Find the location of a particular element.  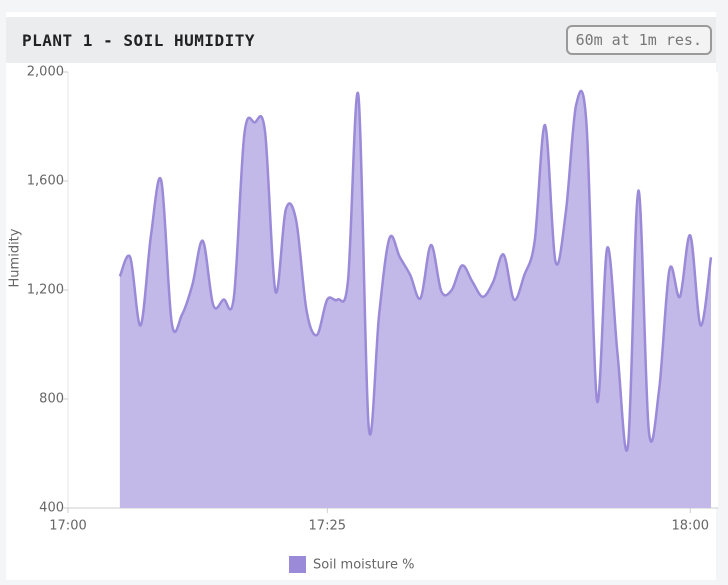

y-tick-label: 1,200 is located at coordinates (45, 290).